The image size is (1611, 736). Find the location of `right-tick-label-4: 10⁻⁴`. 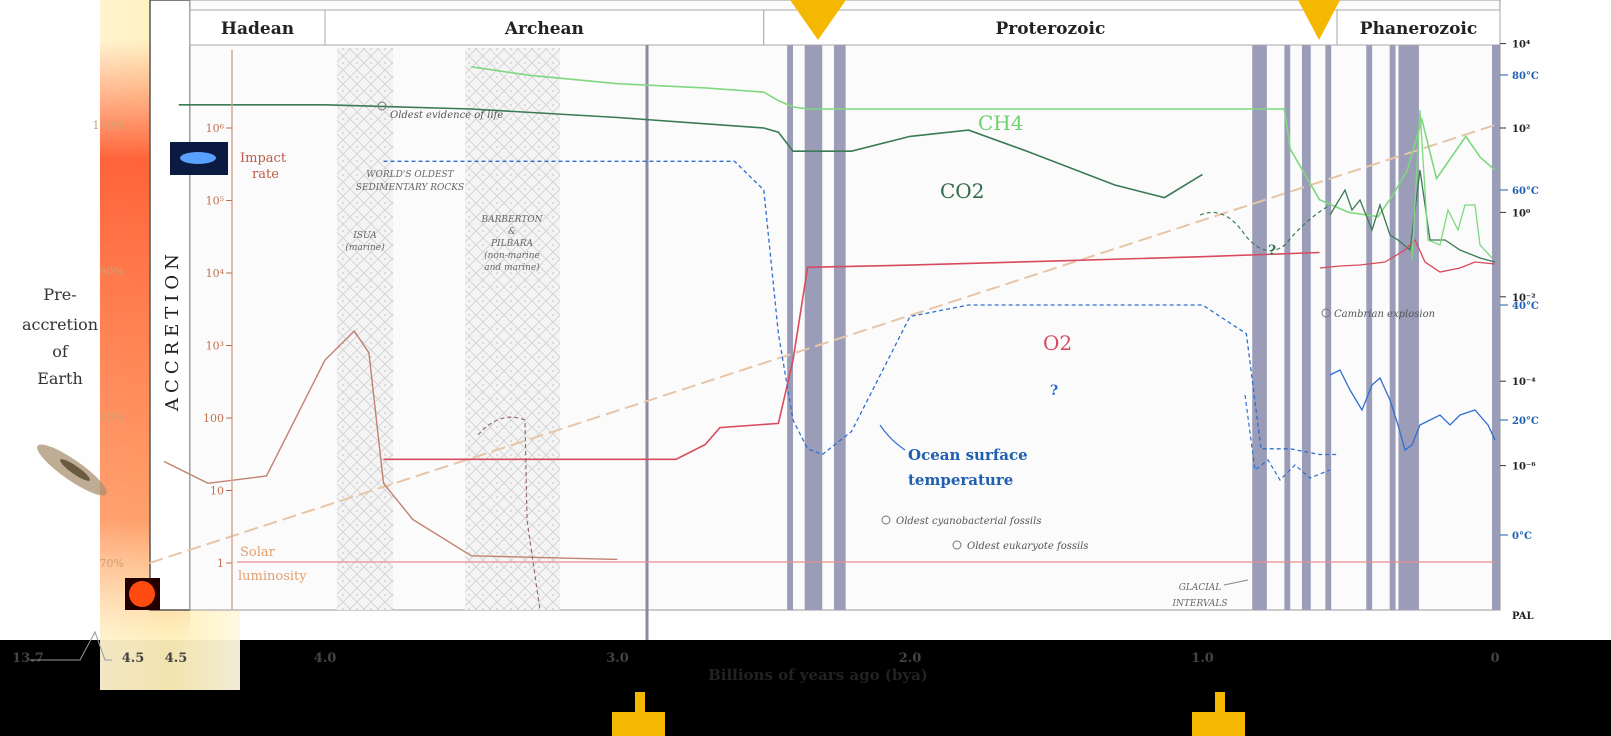

right-tick-label-4: 10⁻⁴ is located at coordinates (1524, 382).